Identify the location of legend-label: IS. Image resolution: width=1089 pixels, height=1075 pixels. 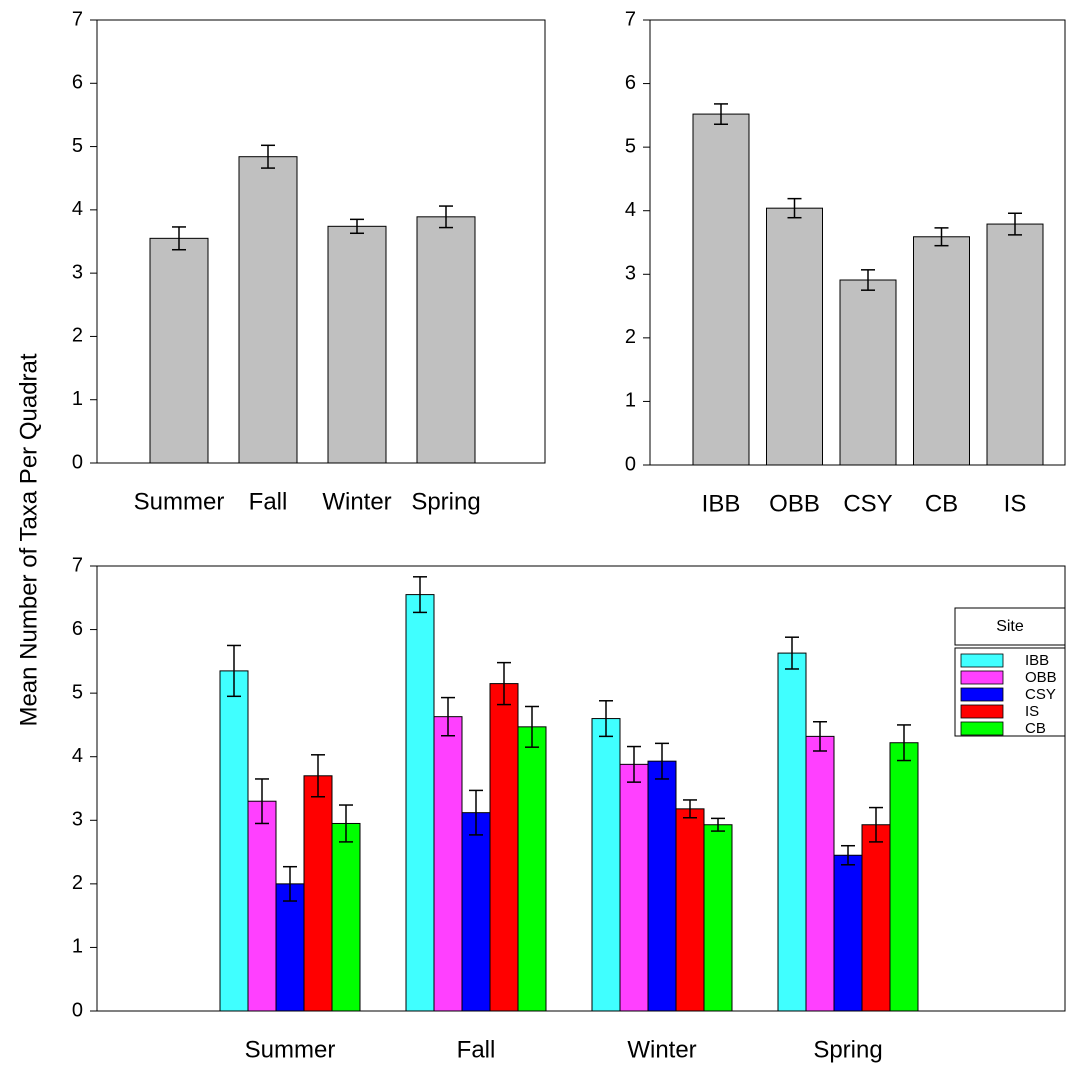
(1032, 711).